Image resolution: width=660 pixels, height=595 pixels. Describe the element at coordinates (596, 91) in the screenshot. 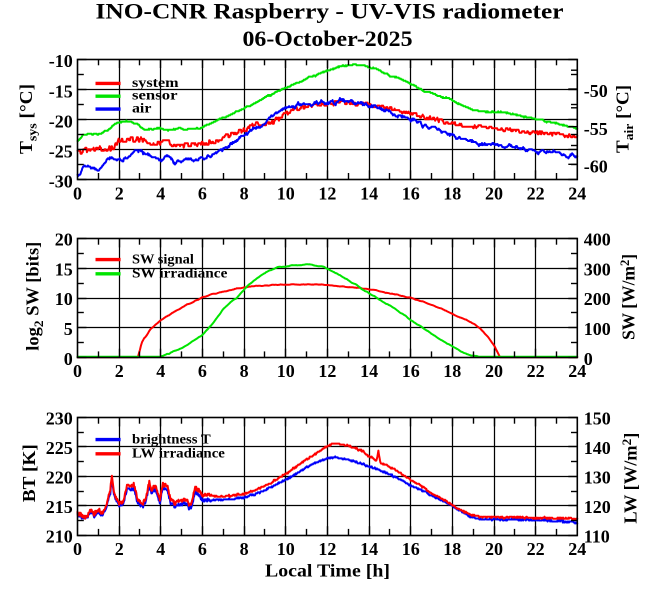

I see `svg-text: -50` at that location.